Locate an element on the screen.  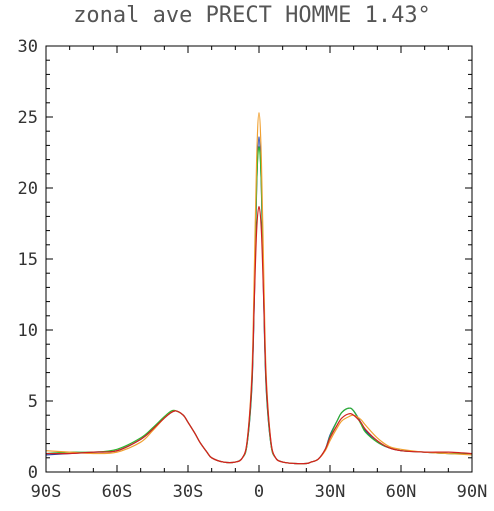
y-tick-label: 0 is located at coordinates (33, 473).